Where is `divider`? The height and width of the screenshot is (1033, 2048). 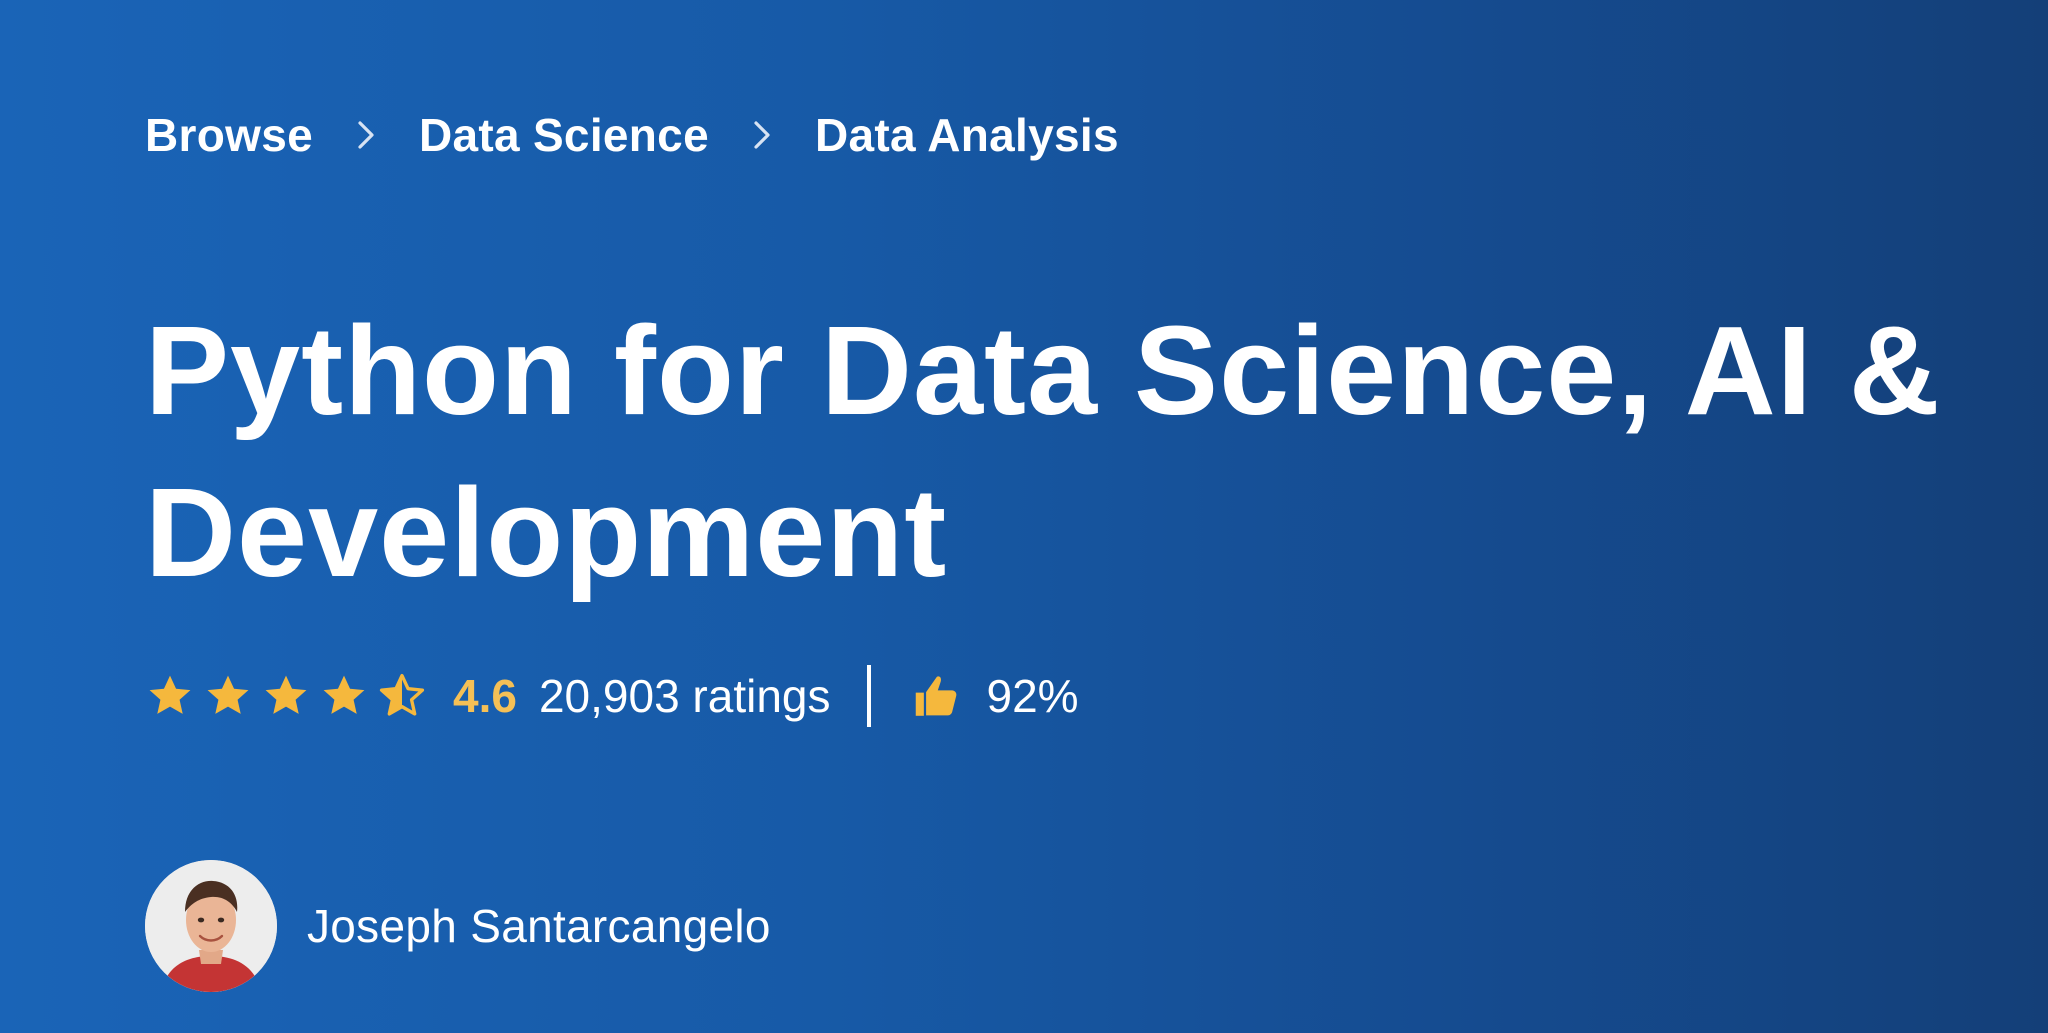 divider is located at coordinates (868, 696).